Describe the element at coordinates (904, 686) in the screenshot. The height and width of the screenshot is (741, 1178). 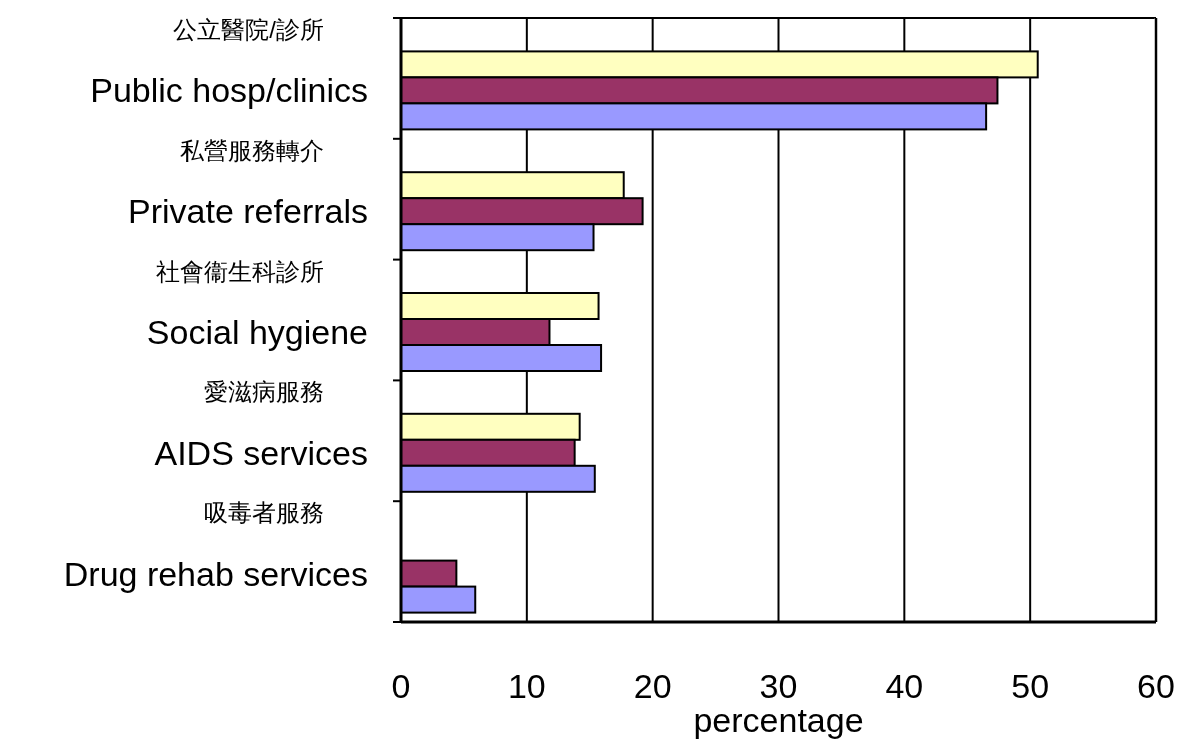
I see `x-tick-label: 40` at that location.